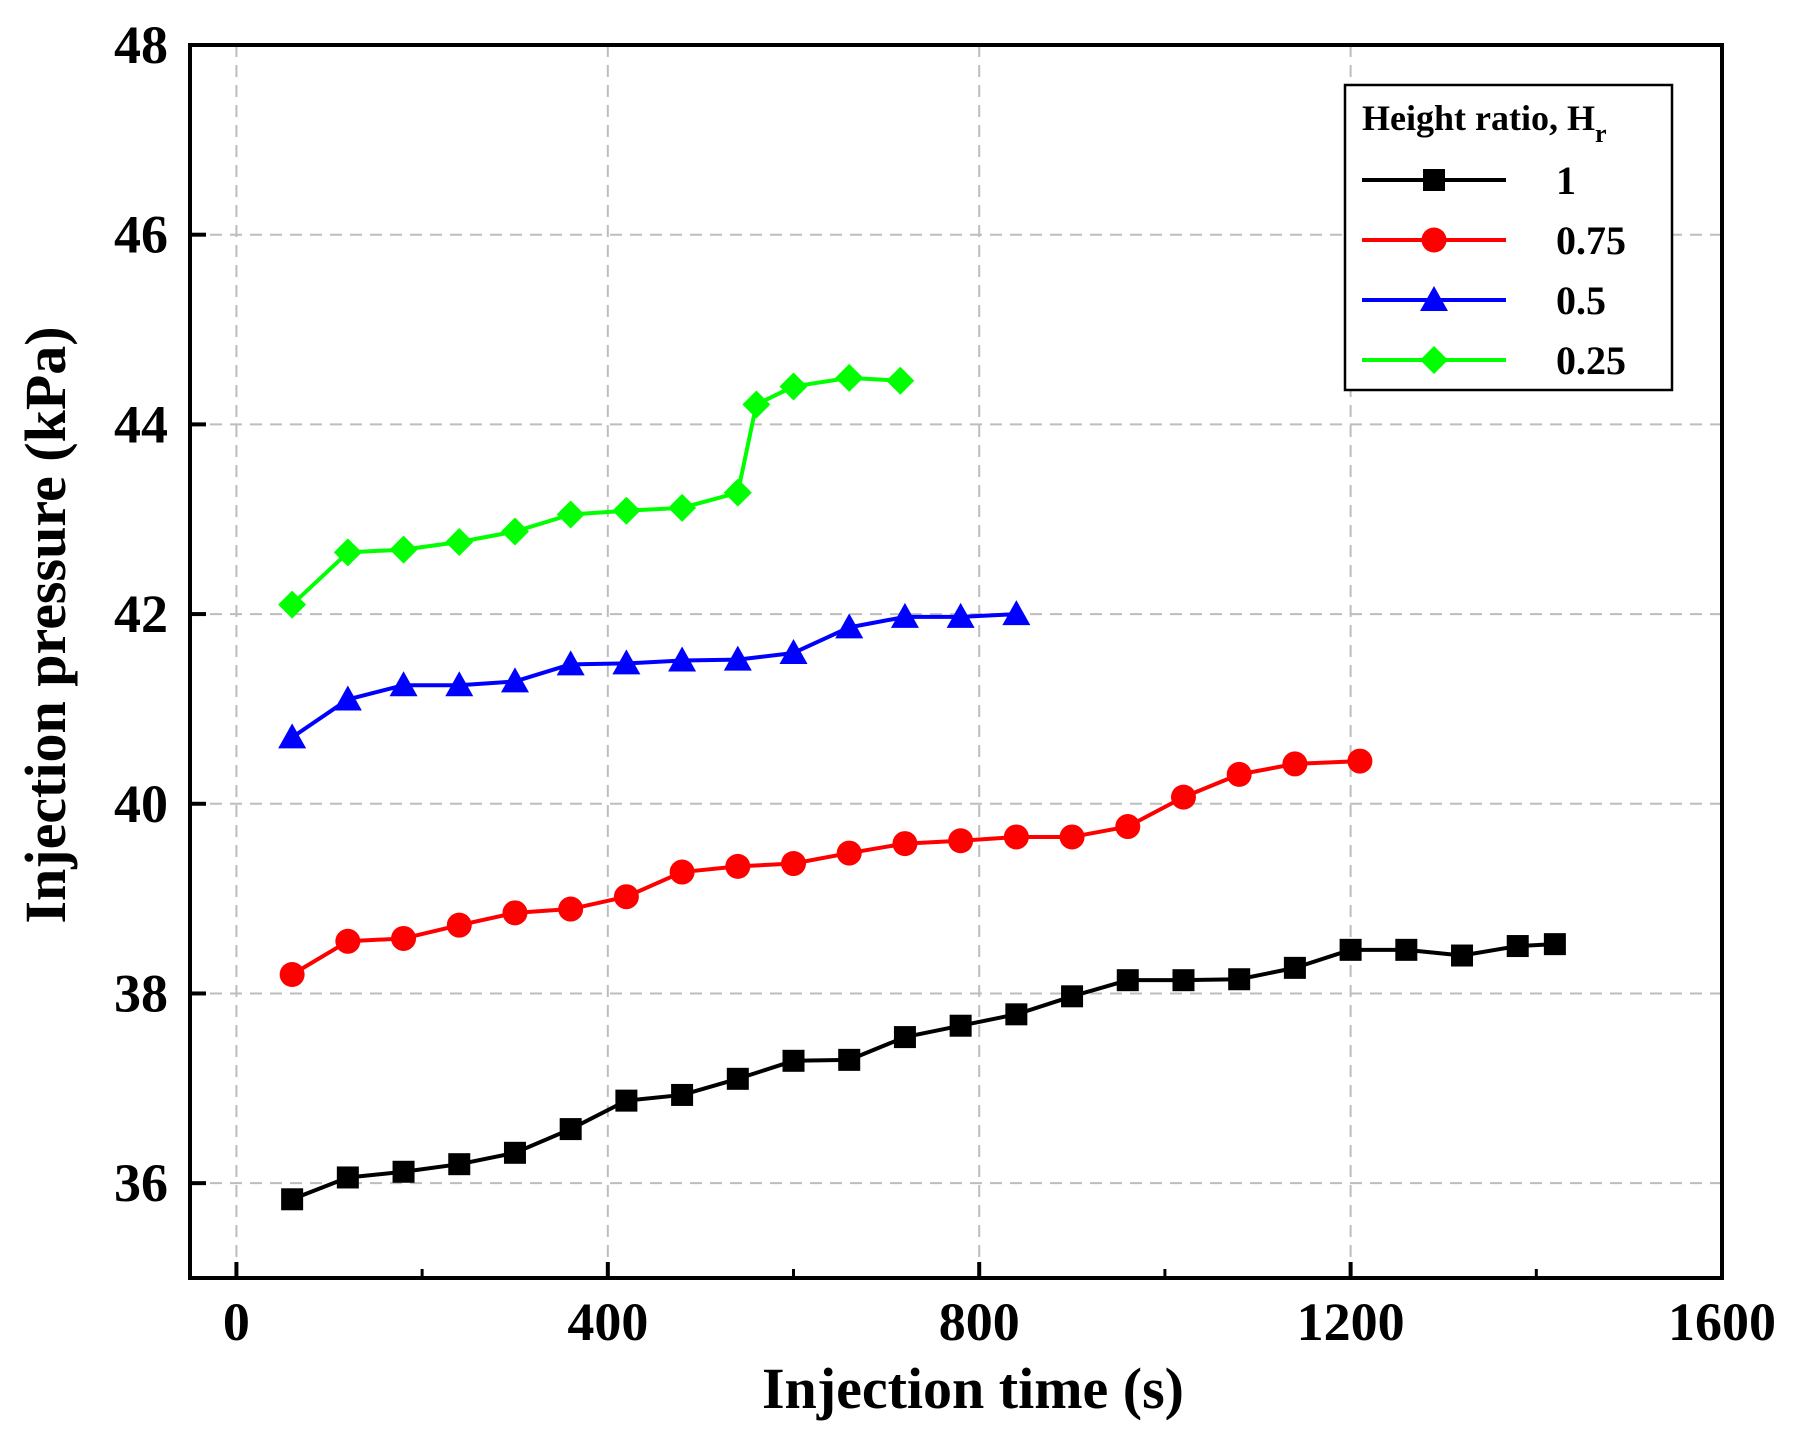 The height and width of the screenshot is (1434, 1796). What do you see at coordinates (1478, 118) in the screenshot?
I see `legend-title-text: Height ratio, H` at bounding box center [1478, 118].